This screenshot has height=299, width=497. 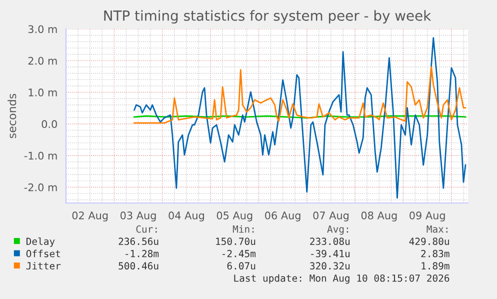 What do you see at coordinates (146, 229) in the screenshot?
I see `text: Cur:` at bounding box center [146, 229].